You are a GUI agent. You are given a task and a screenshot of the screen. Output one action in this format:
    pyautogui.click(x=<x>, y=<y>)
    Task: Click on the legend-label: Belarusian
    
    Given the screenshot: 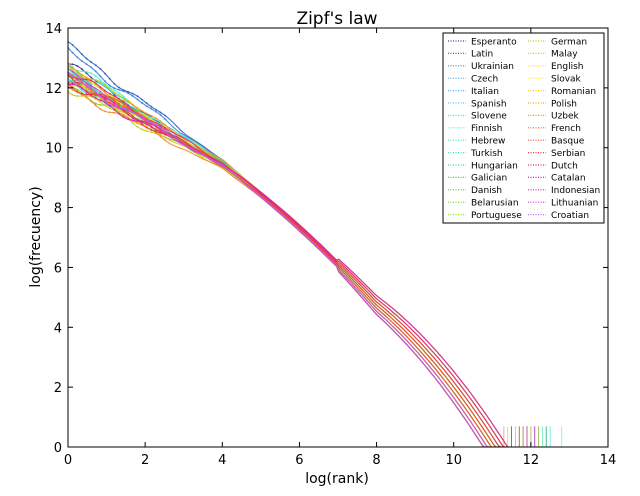 What is the action you would take?
    pyautogui.click(x=495, y=204)
    